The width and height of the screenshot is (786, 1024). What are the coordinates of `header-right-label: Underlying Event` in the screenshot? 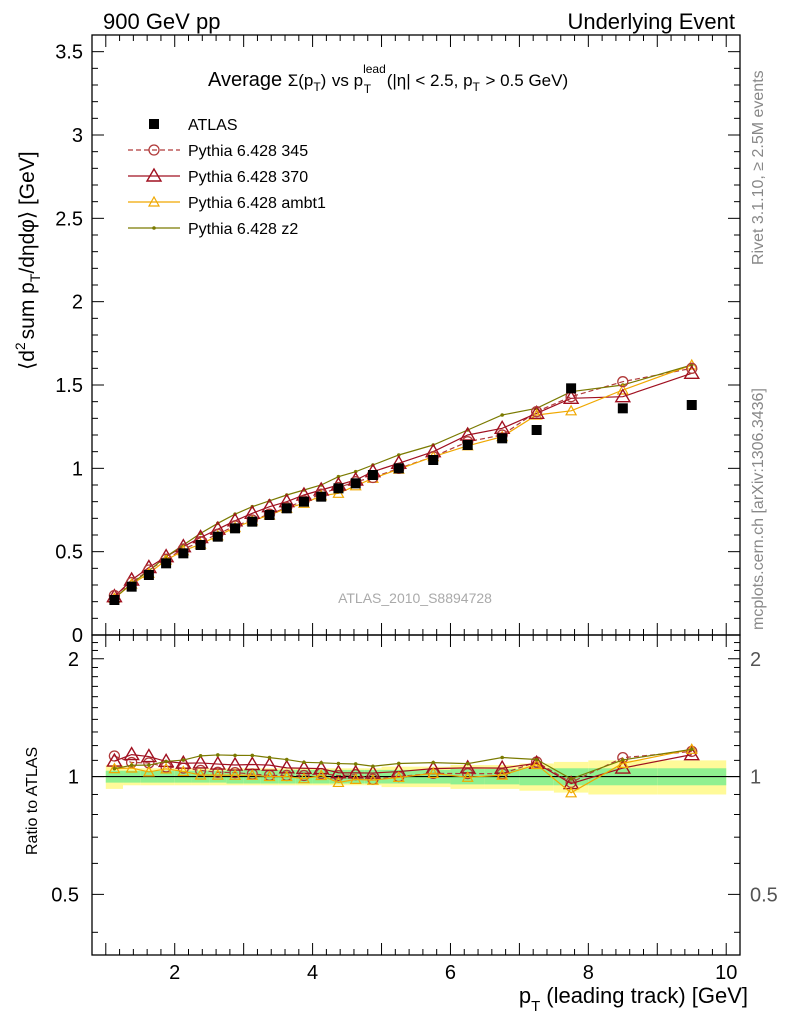 It's located at (651, 21).